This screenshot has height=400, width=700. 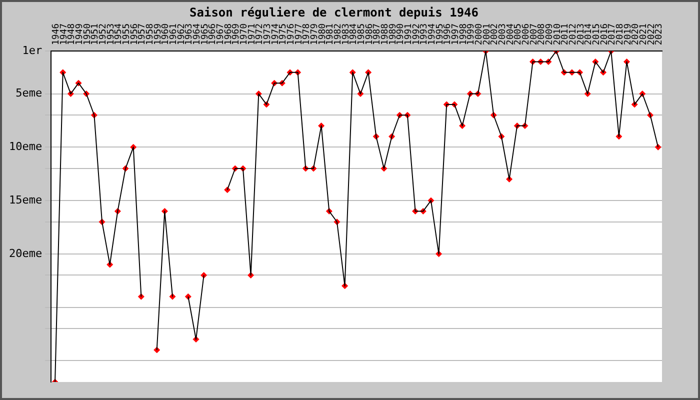 I want to click on y-tick-label: 15eme, so click(x=25, y=199).